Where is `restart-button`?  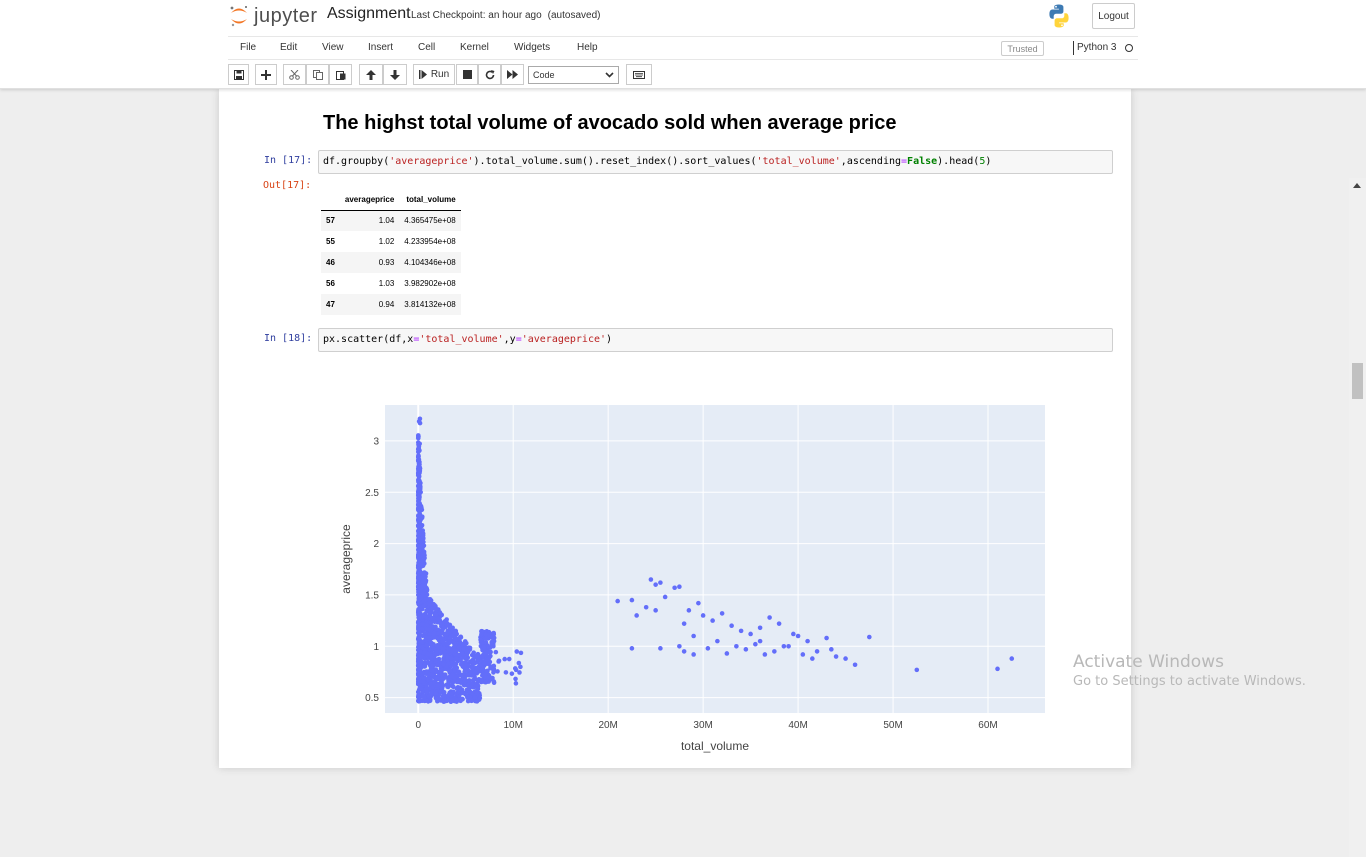 restart-button is located at coordinates (489, 74).